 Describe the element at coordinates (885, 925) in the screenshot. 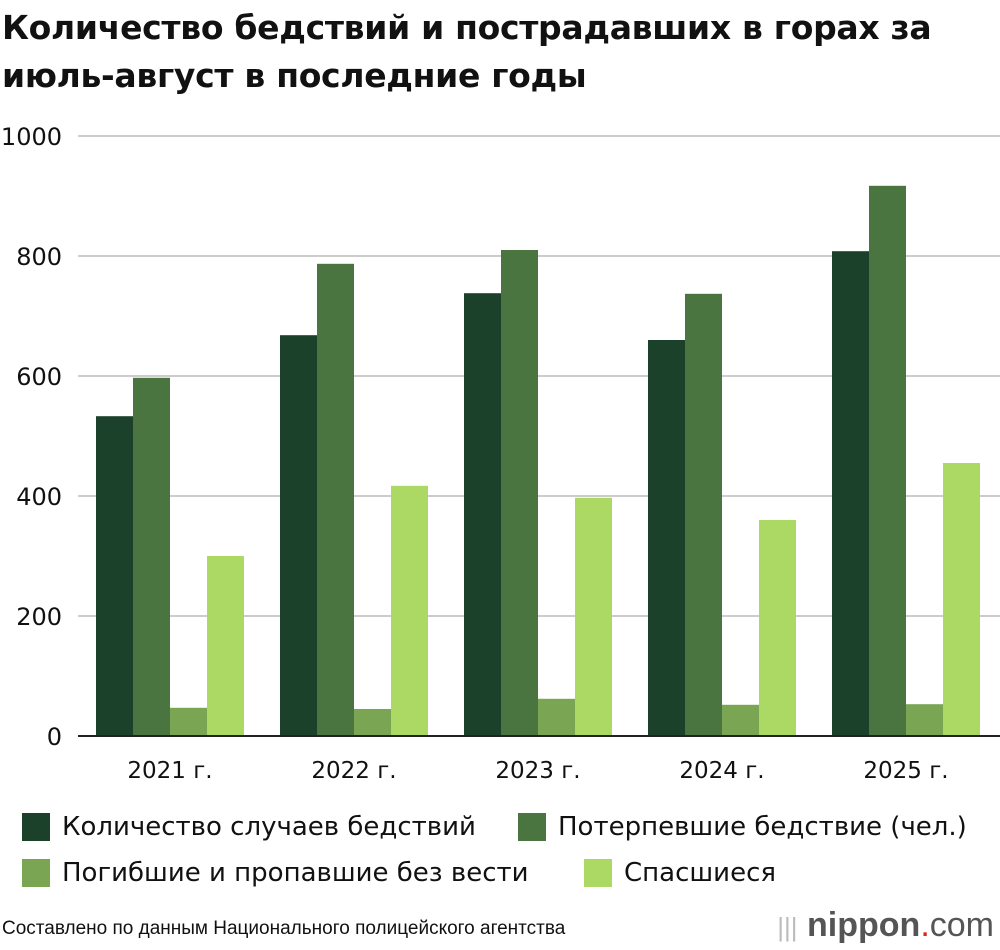

I see `nippon-logo: ||| nippon.com` at that location.